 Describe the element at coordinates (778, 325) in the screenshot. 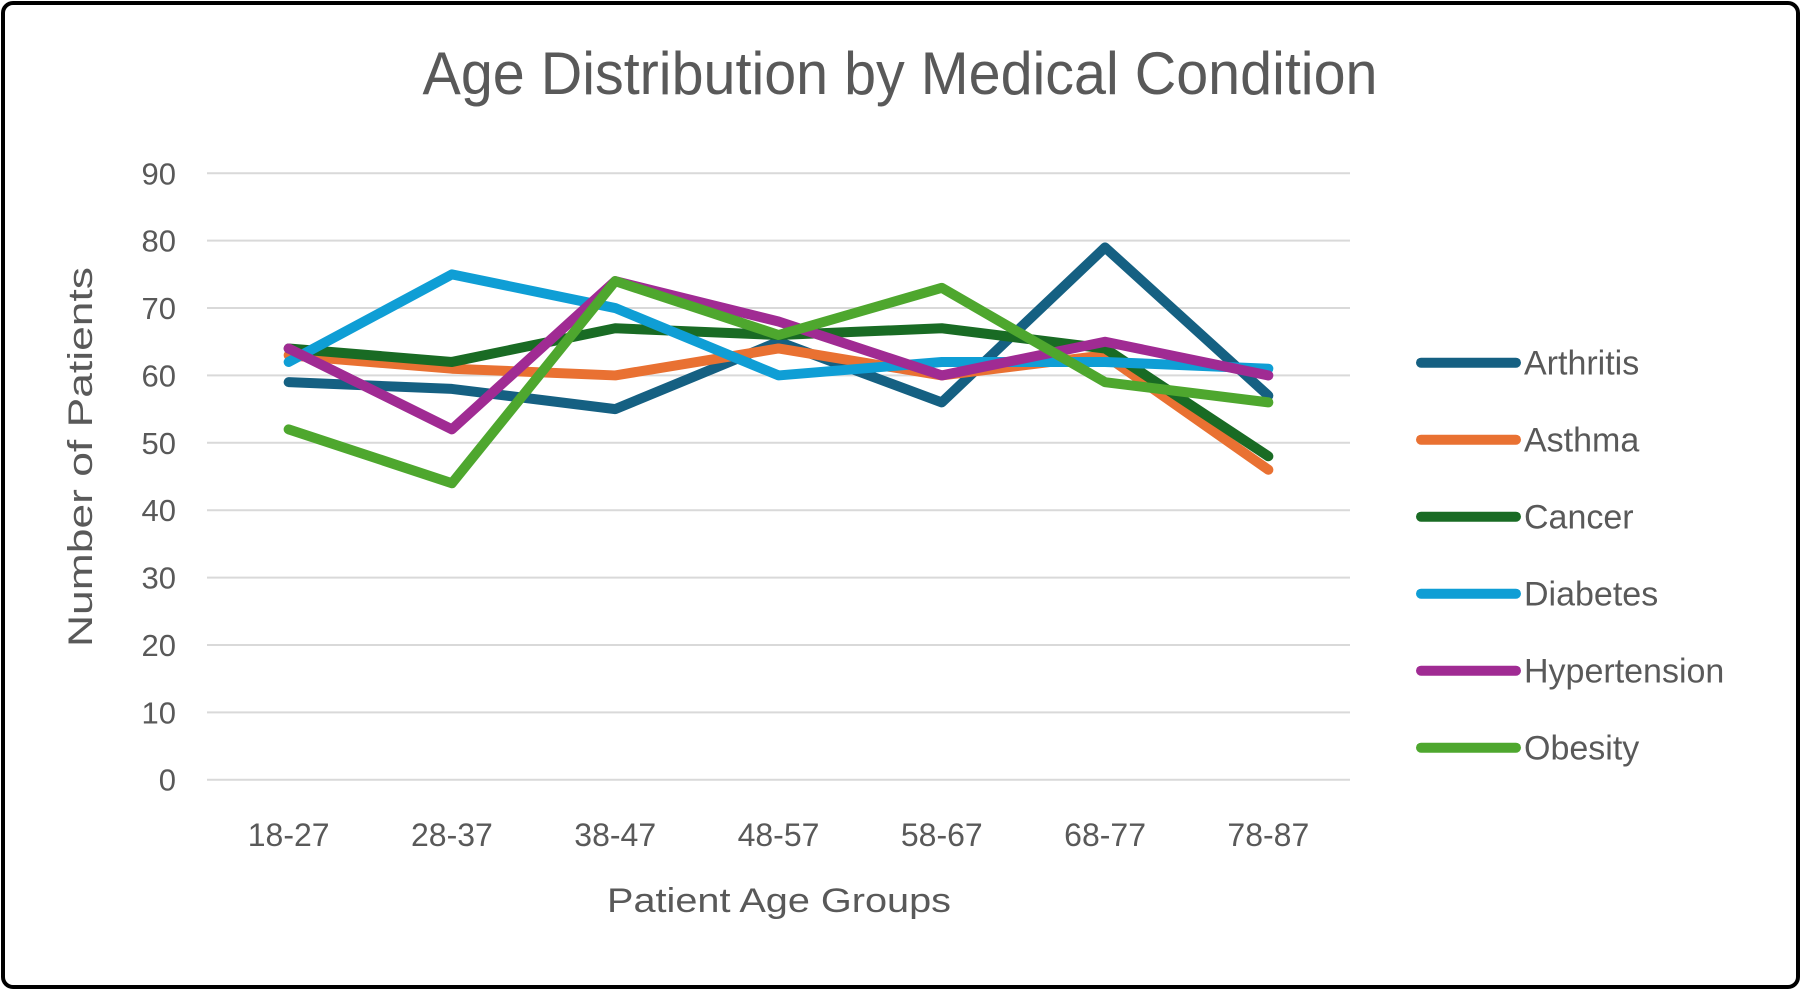

I see `series-line-diabetes` at that location.